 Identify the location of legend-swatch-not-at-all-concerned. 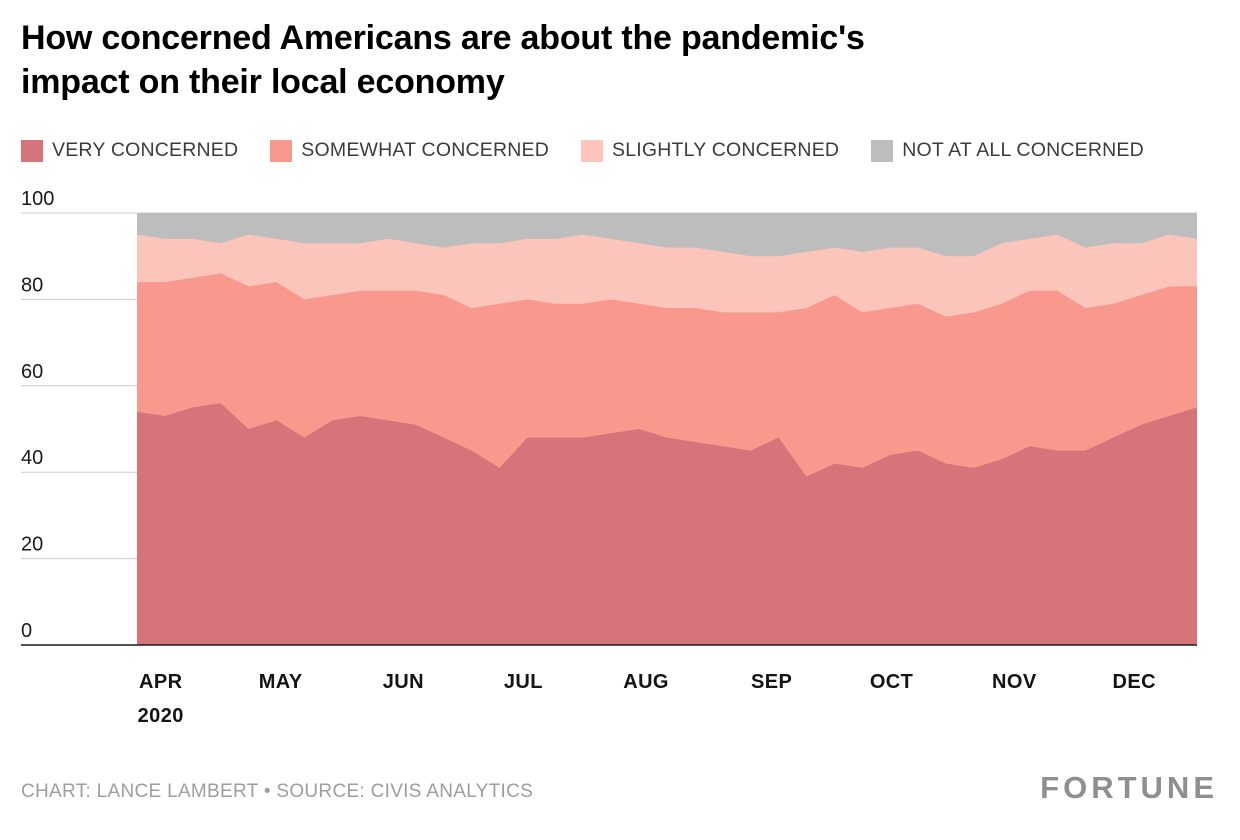
(882, 150).